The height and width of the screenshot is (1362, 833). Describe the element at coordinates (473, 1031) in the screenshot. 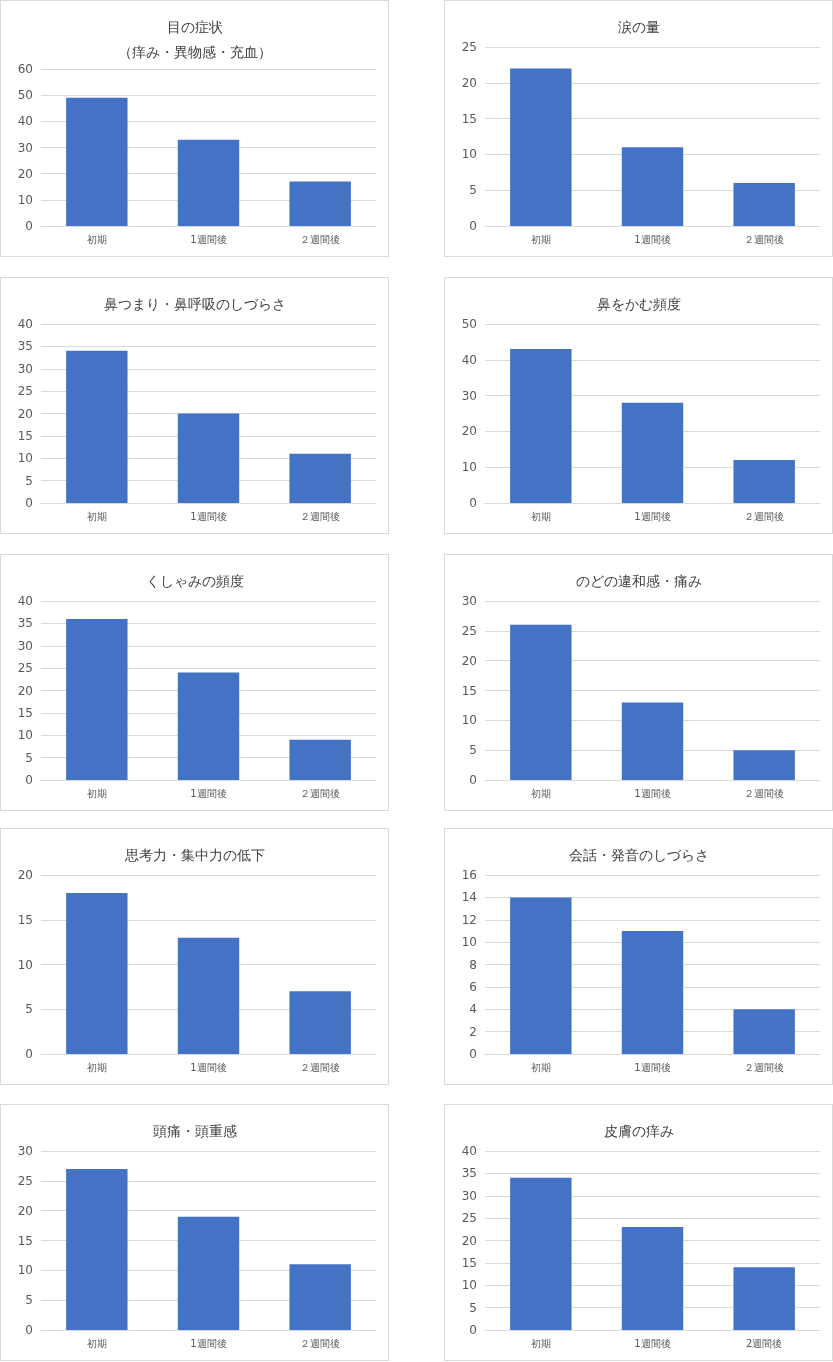

I see `y-tick-label: 2` at that location.